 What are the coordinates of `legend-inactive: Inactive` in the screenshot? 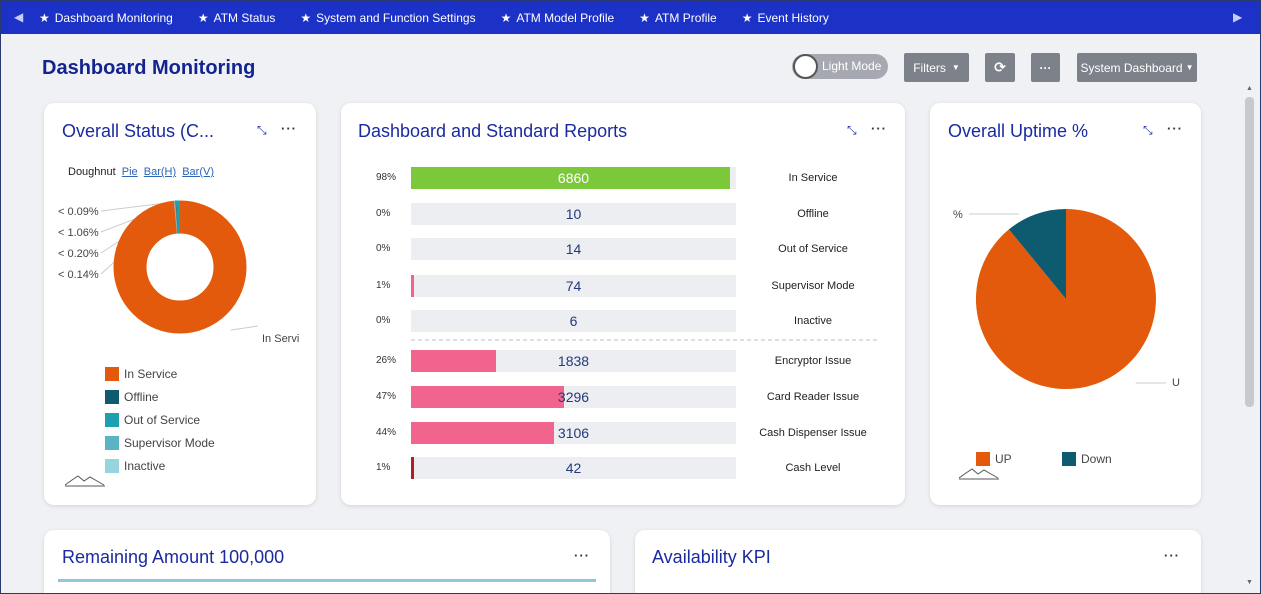 It's located at (135, 466).